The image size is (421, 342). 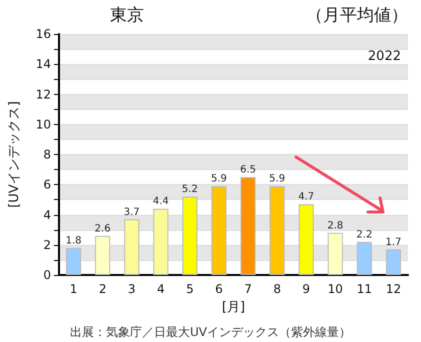 I want to click on x-tick-label: 11, so click(x=364, y=289).